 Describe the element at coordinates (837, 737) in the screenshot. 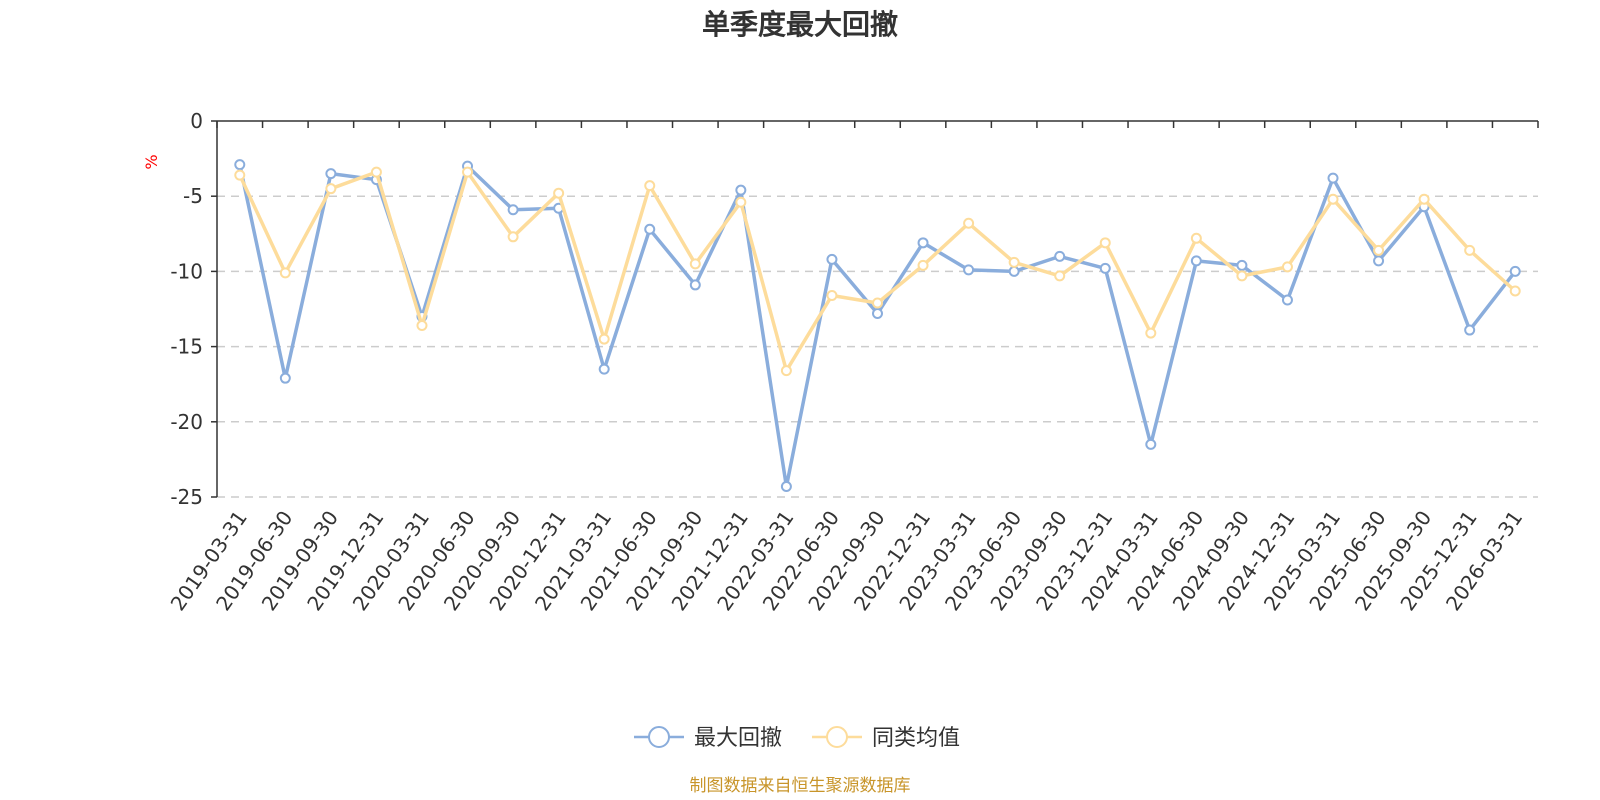

I see `legend-marker-peer-average` at that location.